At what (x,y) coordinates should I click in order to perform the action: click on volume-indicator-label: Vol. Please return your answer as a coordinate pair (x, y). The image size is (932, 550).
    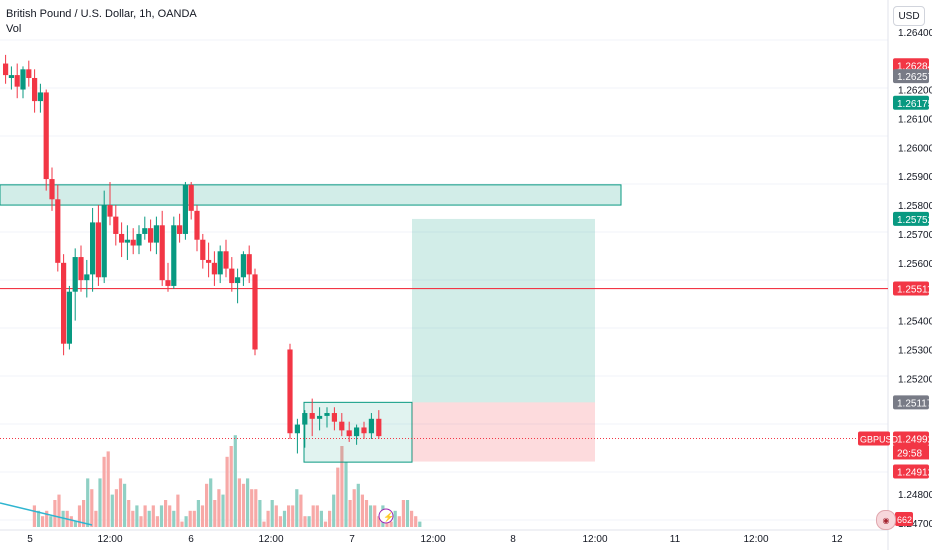
    Looking at the image, I should click on (14, 29).